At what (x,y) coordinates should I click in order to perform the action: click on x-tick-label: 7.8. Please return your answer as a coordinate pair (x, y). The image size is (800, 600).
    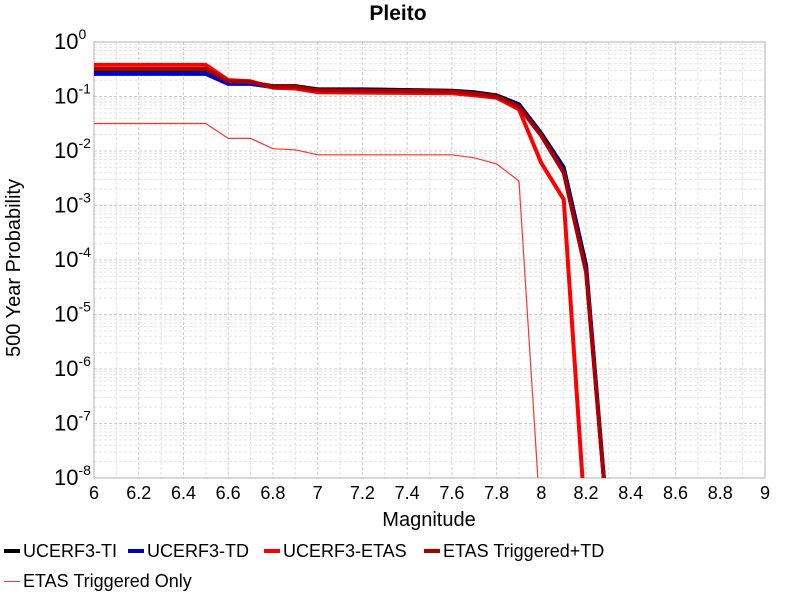
    Looking at the image, I should click on (496, 493).